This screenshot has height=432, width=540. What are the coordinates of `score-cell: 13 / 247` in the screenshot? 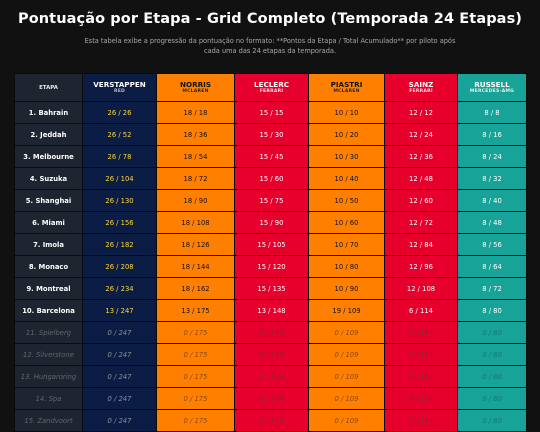 It's located at (119, 310).